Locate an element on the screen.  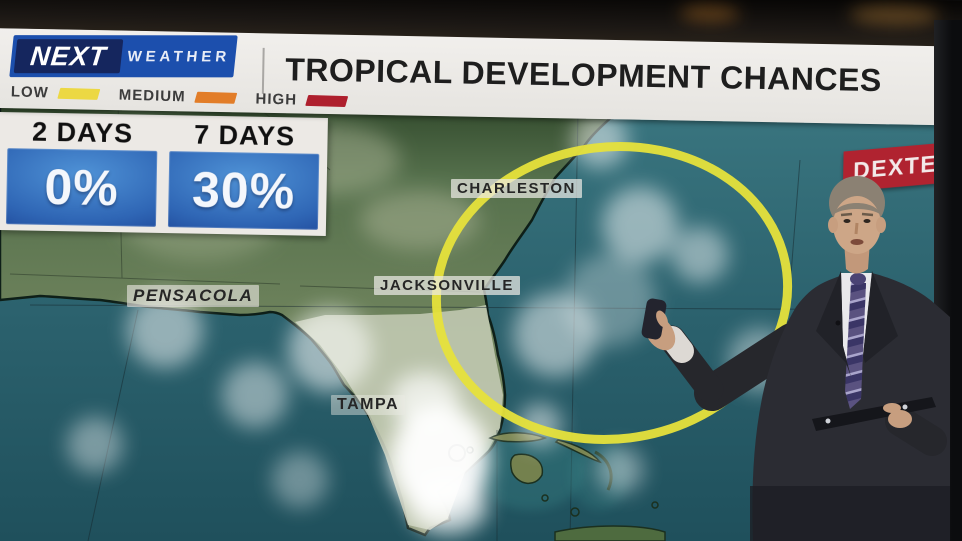
city-label-tampa: TAMPA is located at coordinates (368, 405).